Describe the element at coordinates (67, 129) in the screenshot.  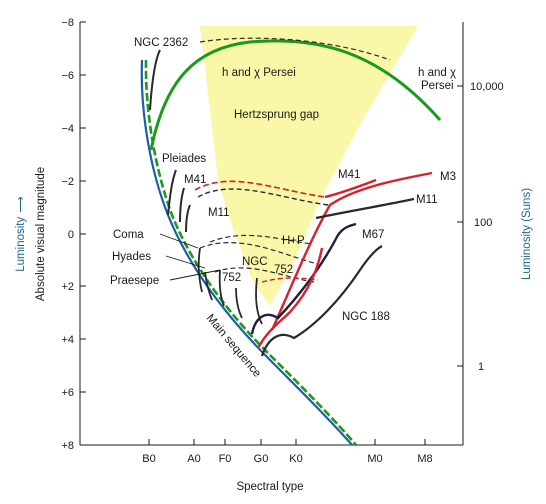
I see `y-tick-label: −4` at that location.